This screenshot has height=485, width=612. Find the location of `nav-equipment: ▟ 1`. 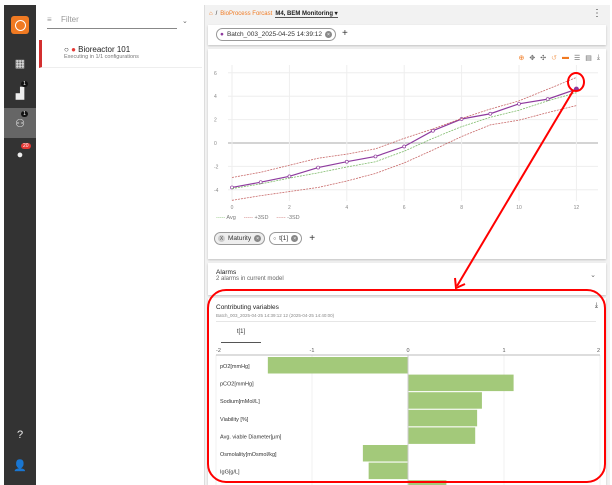

nav-equipment: ▟ 1 is located at coordinates (20, 93).